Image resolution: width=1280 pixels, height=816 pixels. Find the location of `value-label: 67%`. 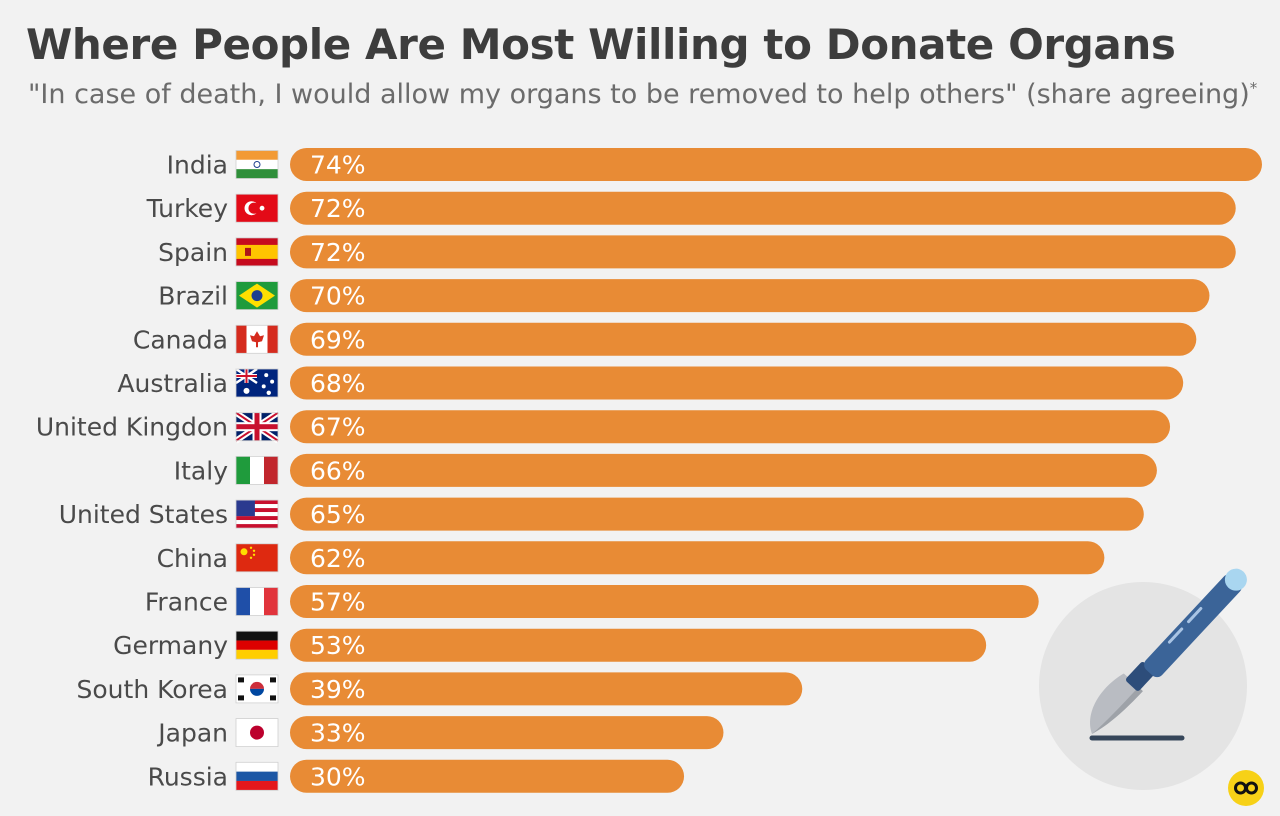

value-label: 67% is located at coordinates (338, 427).